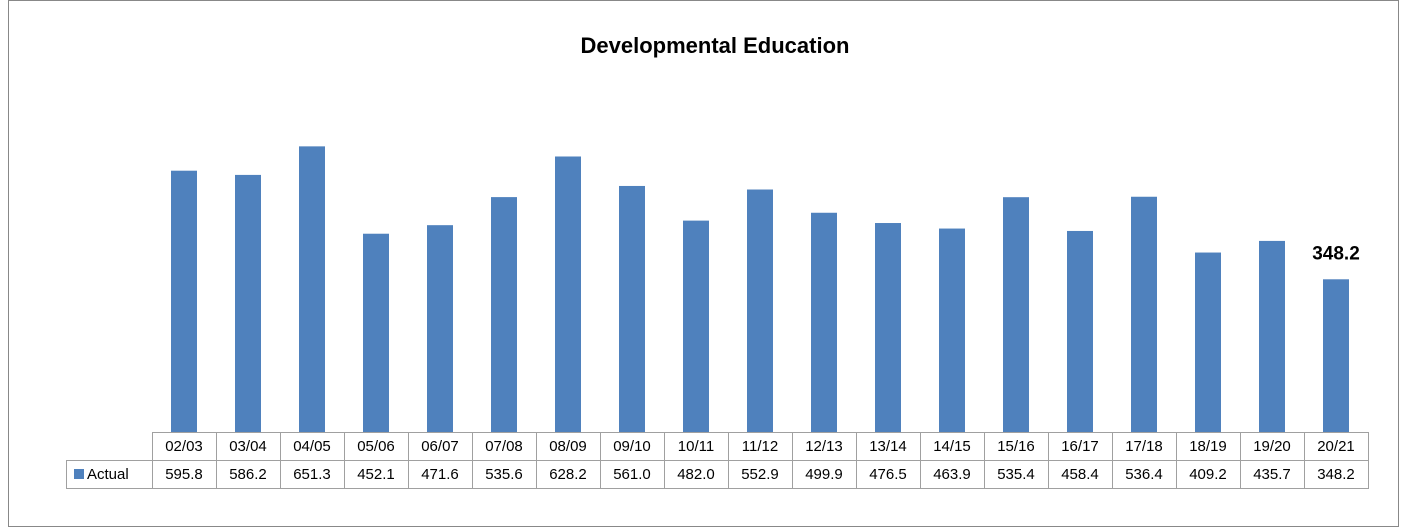 This screenshot has height=532, width=1408. I want to click on table-value: 476.5, so click(888, 474).